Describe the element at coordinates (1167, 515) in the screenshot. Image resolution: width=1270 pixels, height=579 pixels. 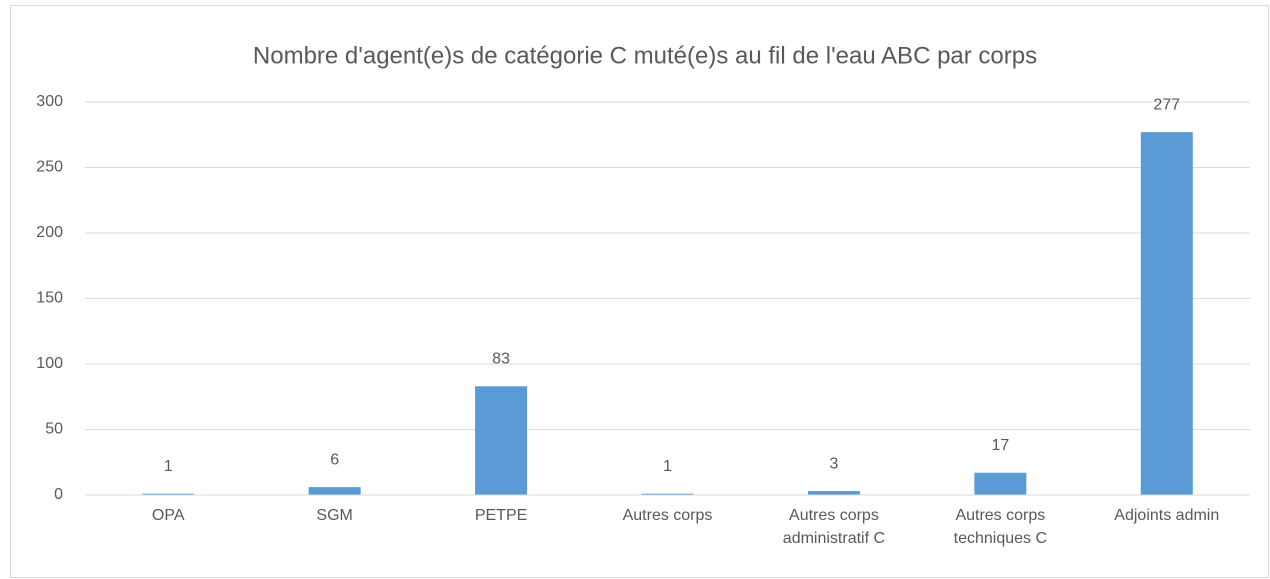
I see `x-tick-label: Adjoints admin` at that location.